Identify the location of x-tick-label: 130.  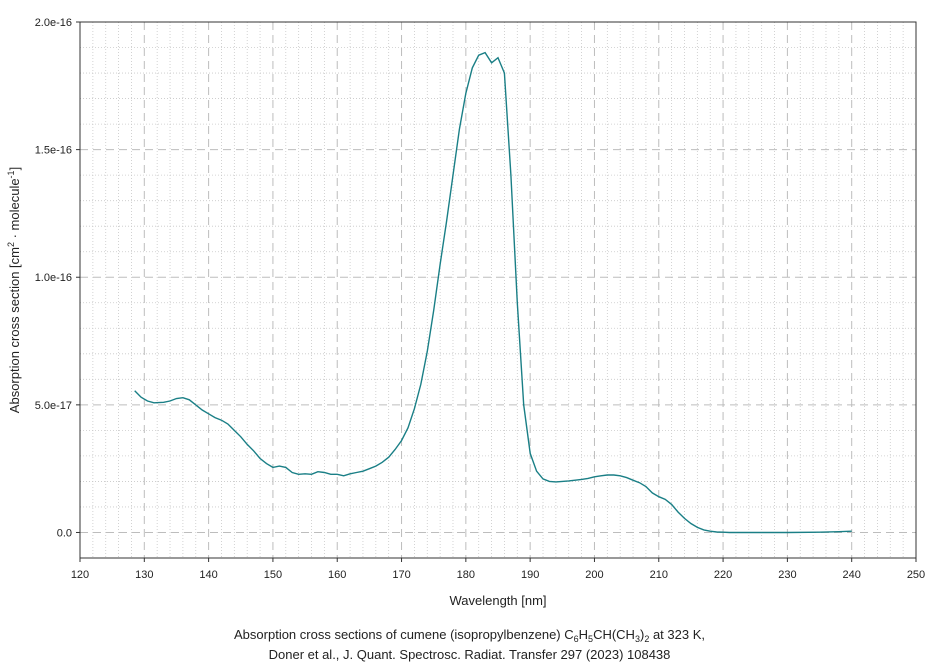
(144, 575).